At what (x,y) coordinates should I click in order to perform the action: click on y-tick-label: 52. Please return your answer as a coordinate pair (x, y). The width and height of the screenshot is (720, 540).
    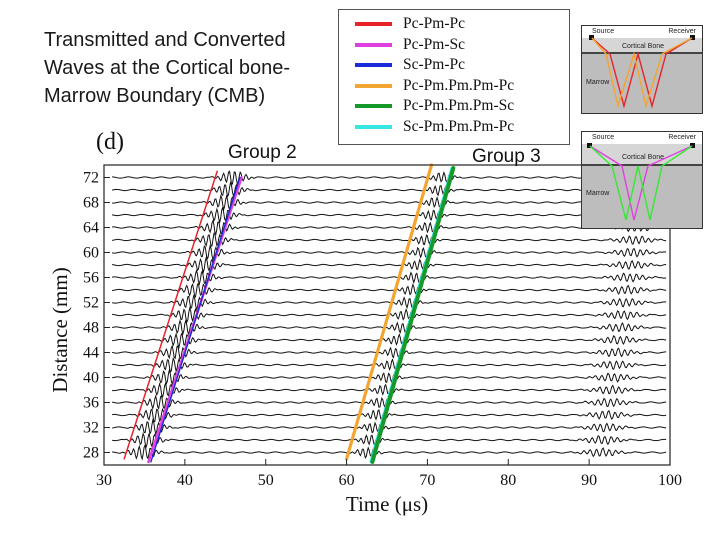
    Looking at the image, I should click on (91, 303).